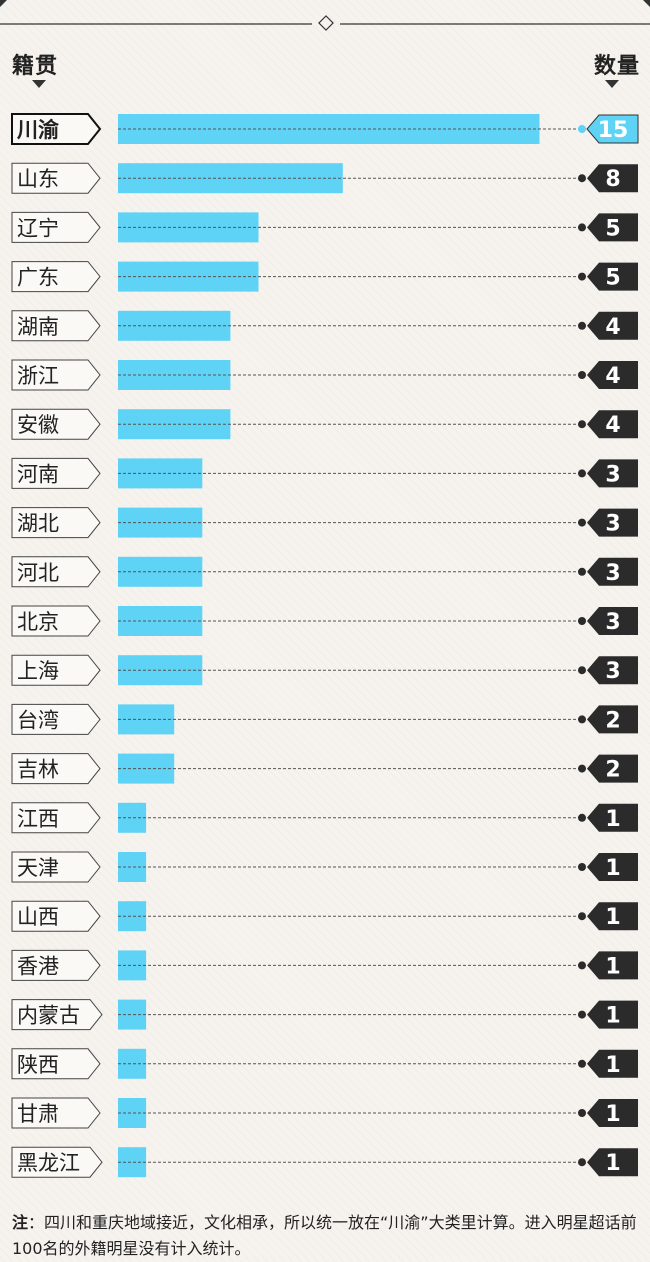  What do you see at coordinates (38, 474) in the screenshot?
I see `category-label: 河南` at bounding box center [38, 474].